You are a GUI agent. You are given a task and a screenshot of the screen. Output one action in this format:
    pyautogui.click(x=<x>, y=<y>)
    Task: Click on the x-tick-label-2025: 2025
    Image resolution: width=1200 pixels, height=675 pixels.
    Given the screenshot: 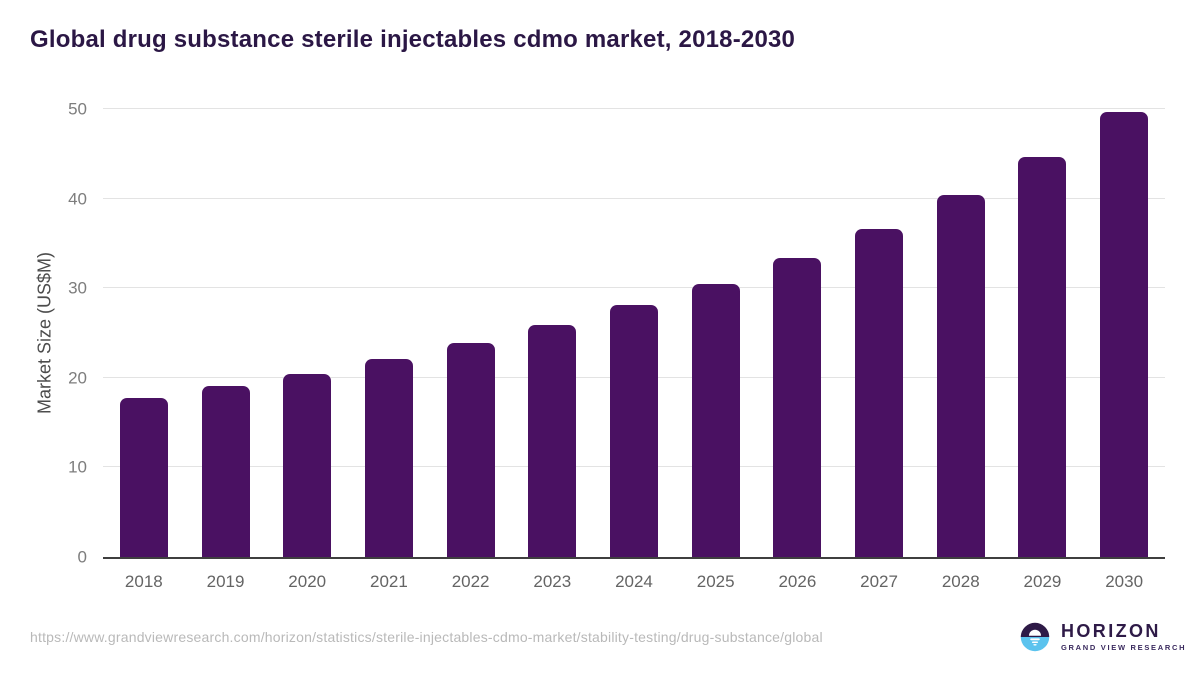 What is the action you would take?
    pyautogui.click(x=715, y=581)
    